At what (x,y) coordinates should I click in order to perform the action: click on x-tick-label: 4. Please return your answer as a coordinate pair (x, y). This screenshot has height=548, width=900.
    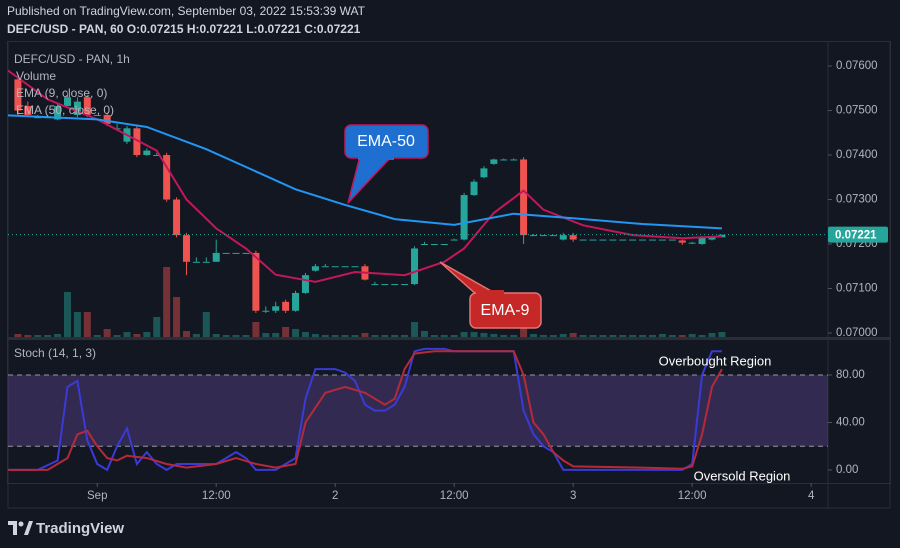
    Looking at the image, I should click on (811, 496).